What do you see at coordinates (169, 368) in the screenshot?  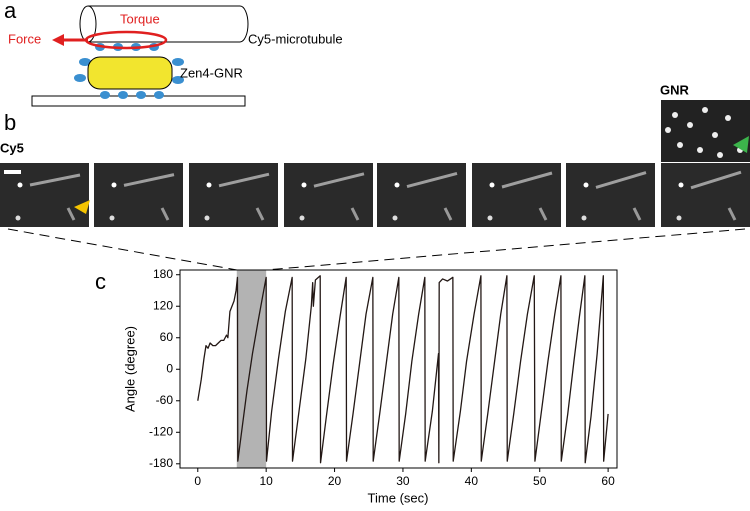 I see `y-tick-label: 0` at bounding box center [169, 368].